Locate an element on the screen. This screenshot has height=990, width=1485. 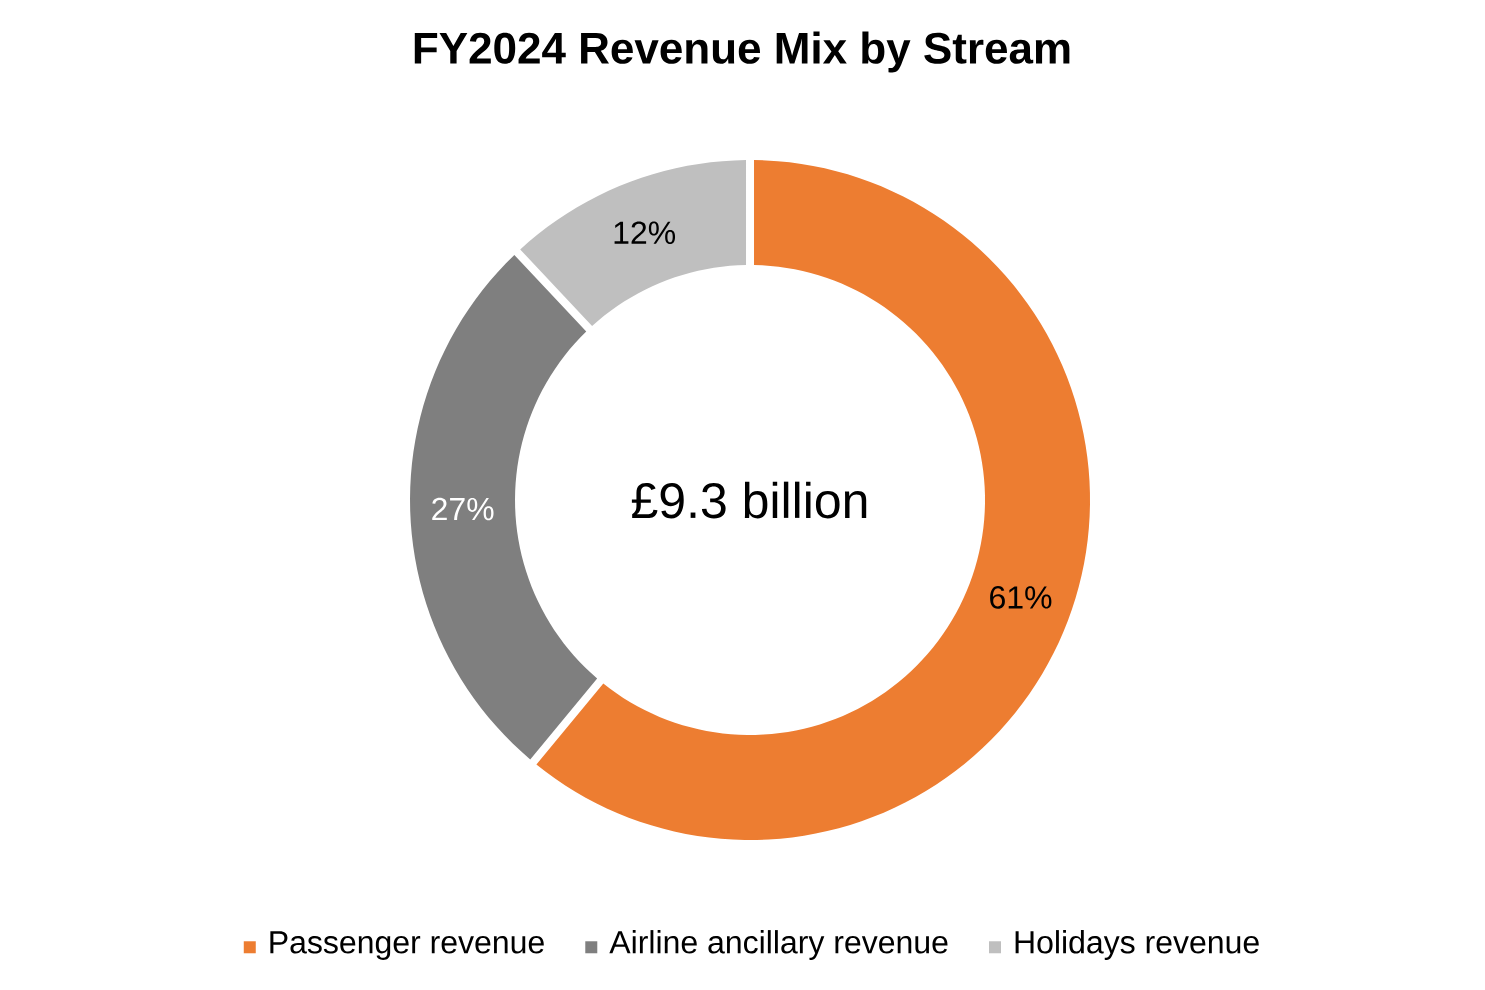
legend-label: Airline ancillary revenue is located at coordinates (778, 945).